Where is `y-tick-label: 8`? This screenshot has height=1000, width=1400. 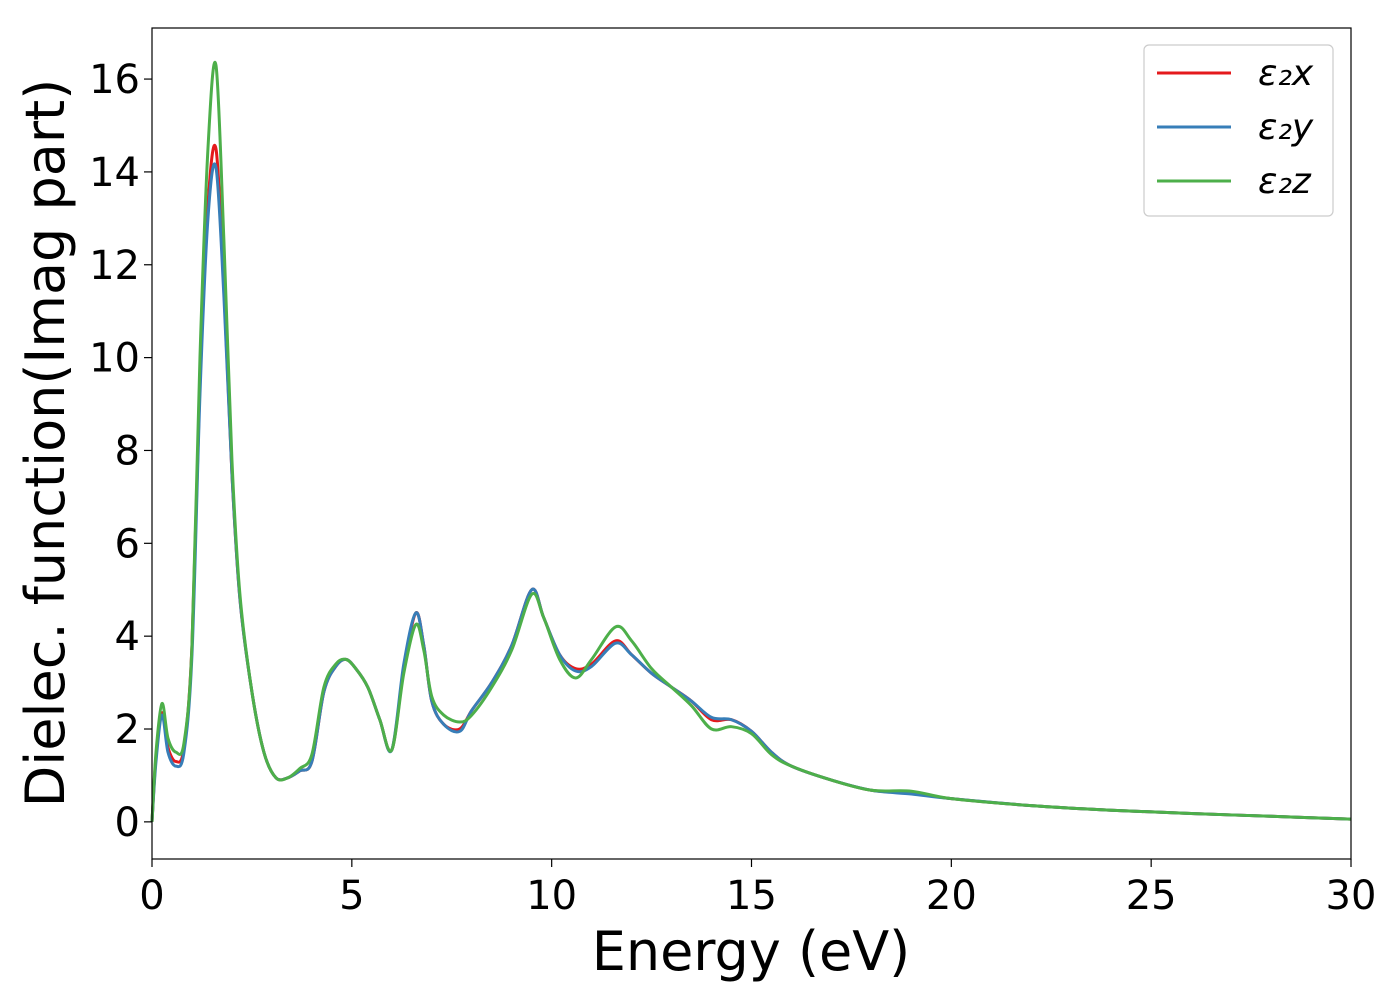
y-tick-label: 8 is located at coordinates (127, 451).